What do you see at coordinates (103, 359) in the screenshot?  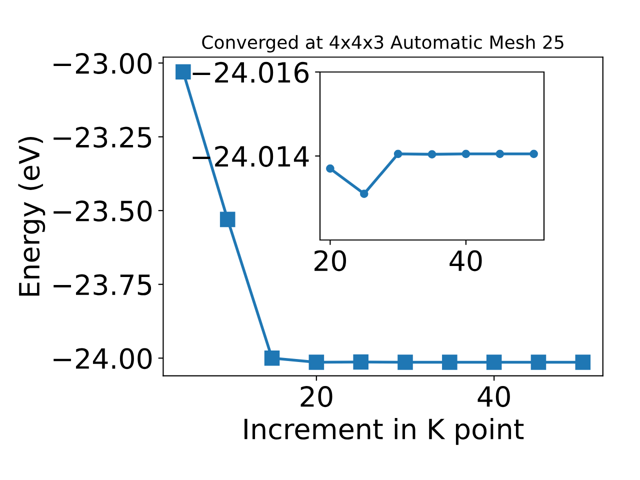 I see `y-tick-label: −24.00` at bounding box center [103, 359].